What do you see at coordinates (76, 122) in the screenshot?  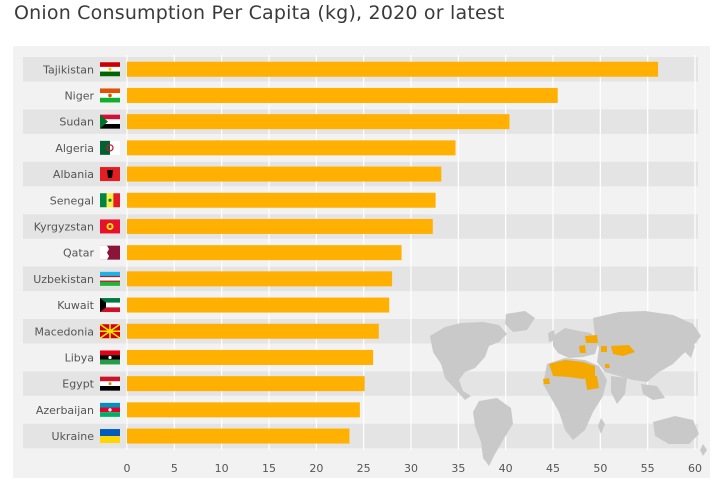 I see `country-label: Sudan` at bounding box center [76, 122].